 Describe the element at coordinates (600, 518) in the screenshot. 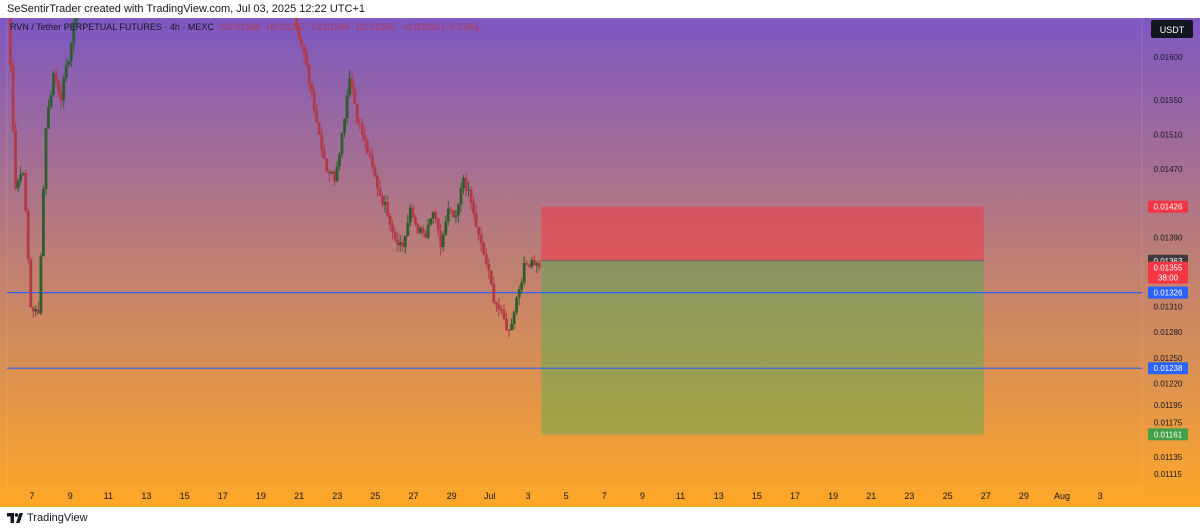

I see `footer: TradingView` at that location.